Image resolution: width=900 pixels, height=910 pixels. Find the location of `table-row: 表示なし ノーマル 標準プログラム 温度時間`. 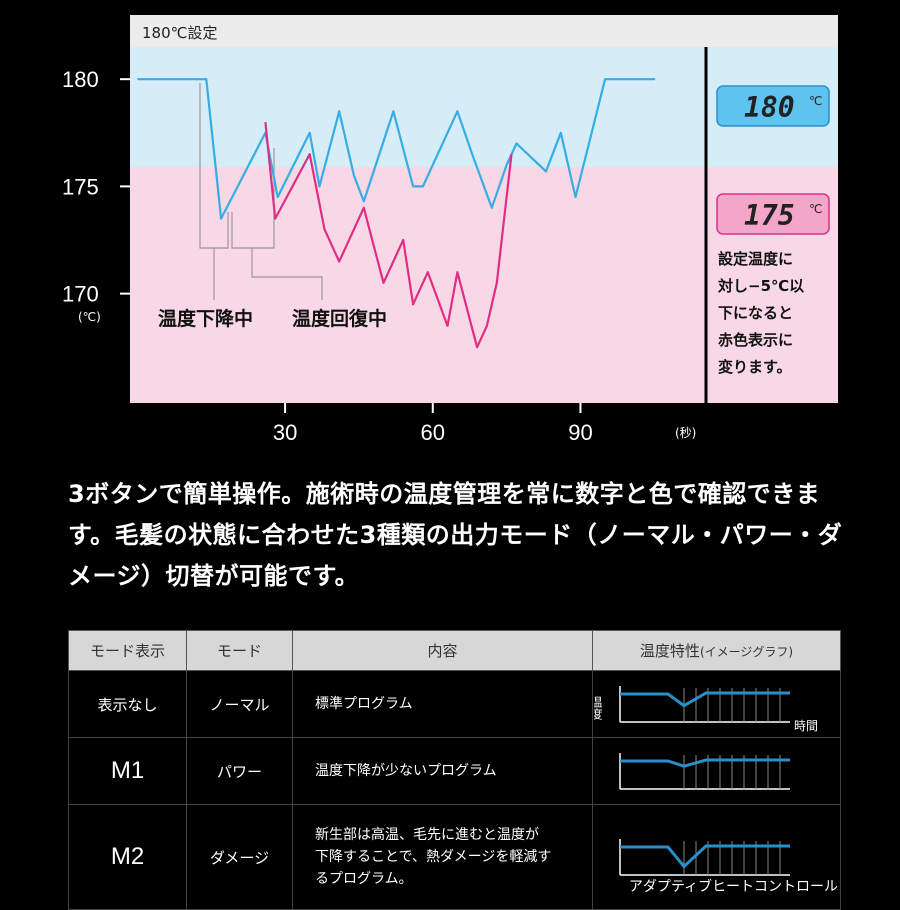

table-row: 表示なし ノーマル 標準プログラム 温度時間 is located at coordinates (454, 704).